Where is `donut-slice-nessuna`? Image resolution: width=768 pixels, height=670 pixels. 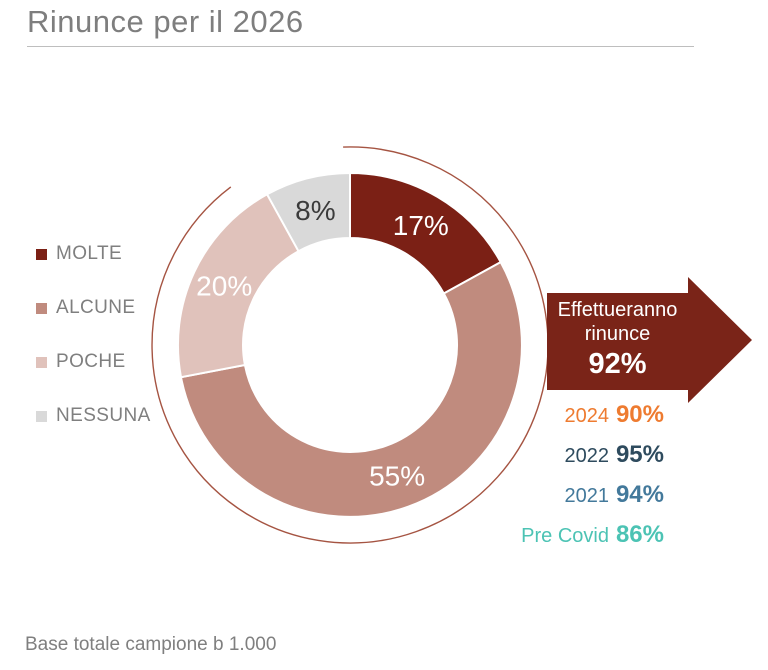
donut-slice-nessuna is located at coordinates (308, 212).